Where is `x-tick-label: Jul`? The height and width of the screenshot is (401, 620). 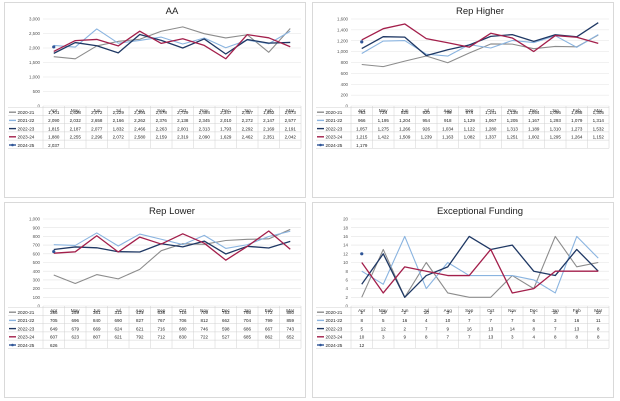
x-tick-label: Jul is located at coordinates (426, 110).